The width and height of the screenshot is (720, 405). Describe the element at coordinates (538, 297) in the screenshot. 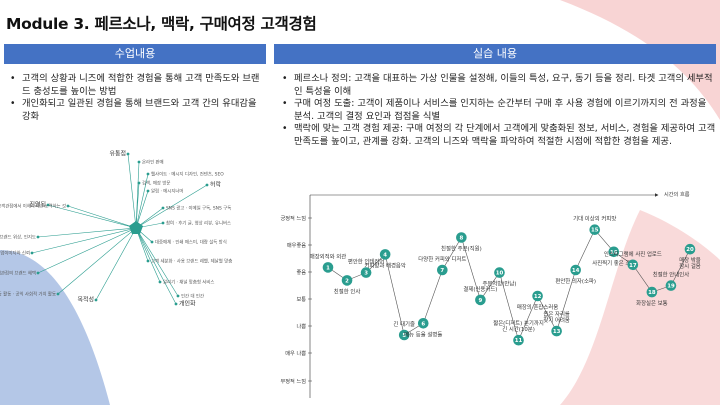

I see `journey-point-number: 12` at that location.